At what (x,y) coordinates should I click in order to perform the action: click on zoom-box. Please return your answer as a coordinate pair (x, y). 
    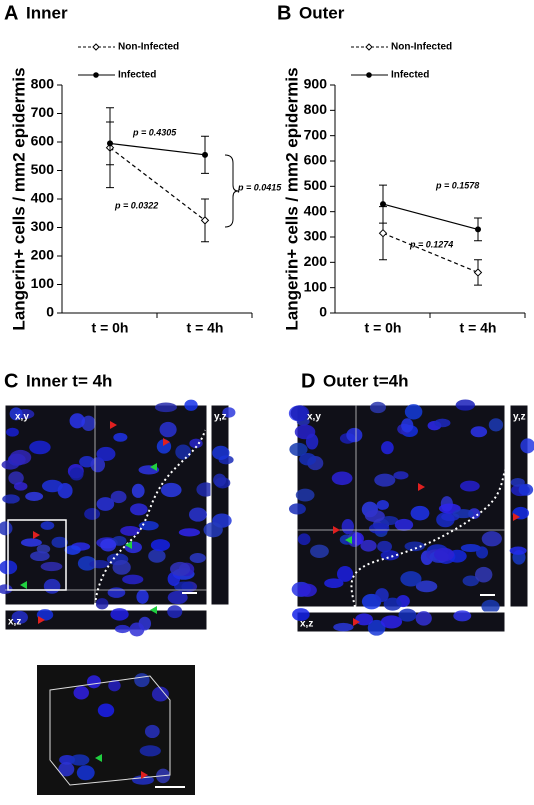
    Looking at the image, I should click on (37, 555).